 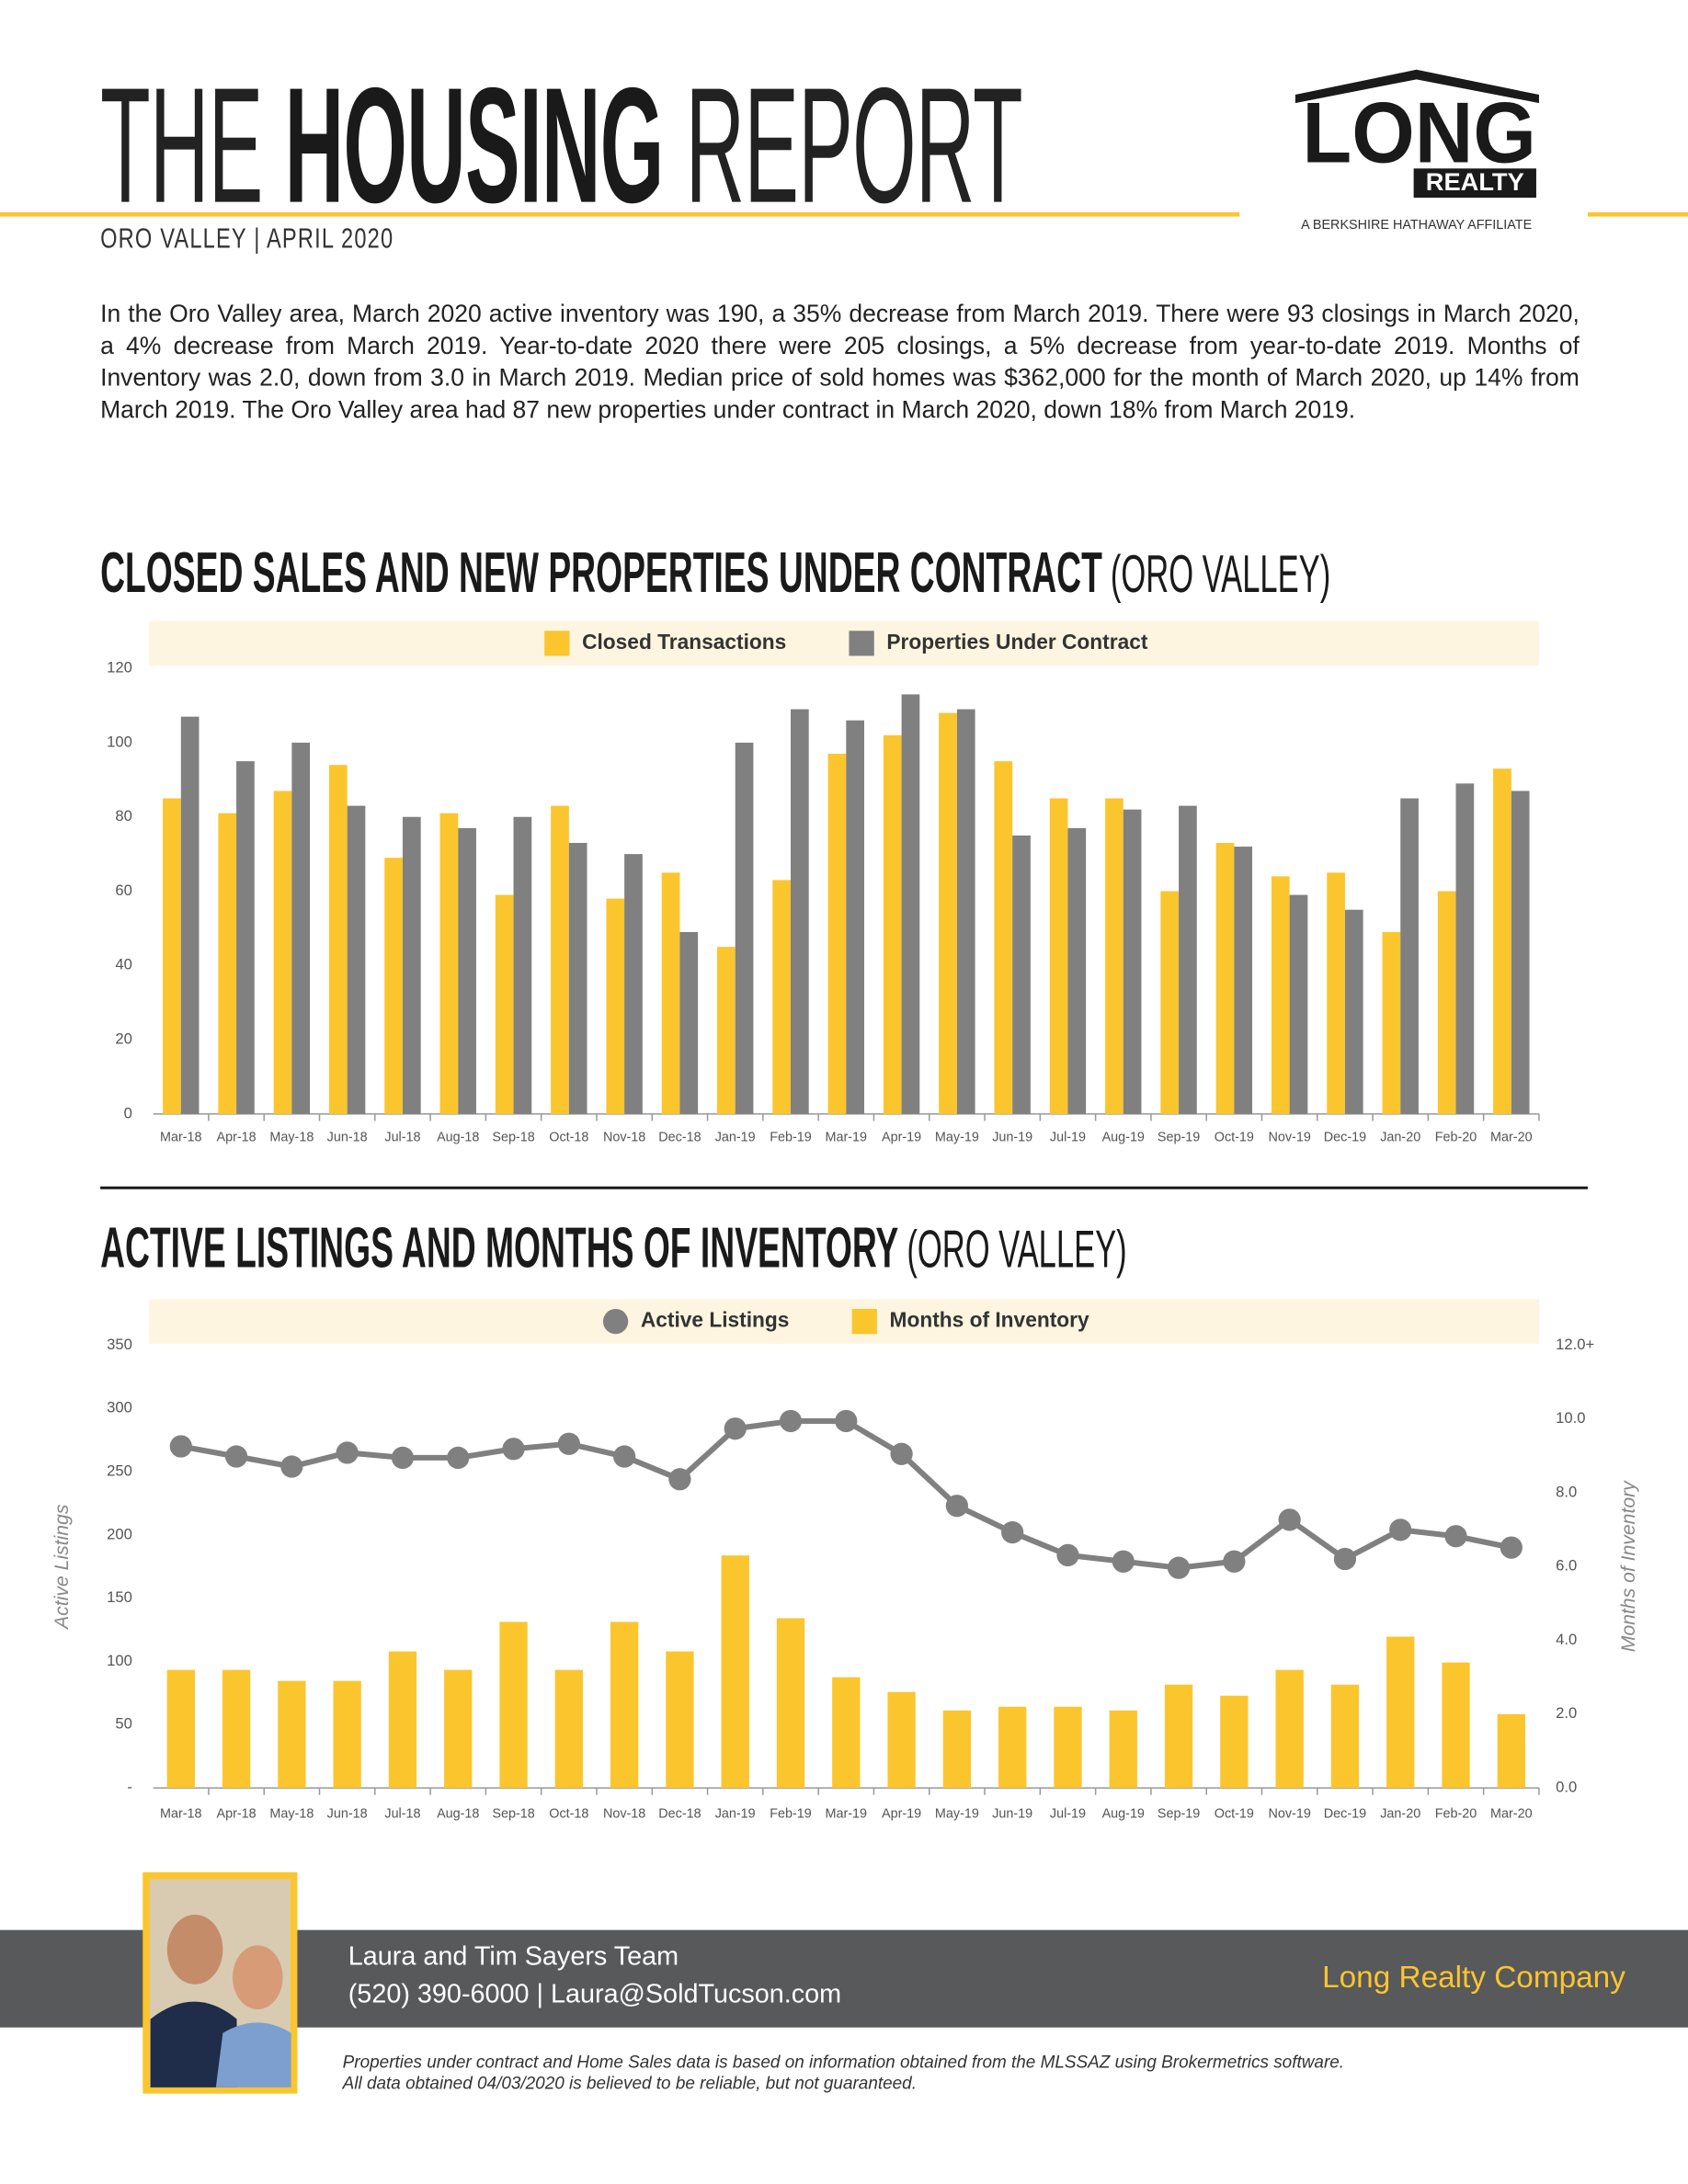 What do you see at coordinates (247, 239) in the screenshot?
I see `report-subtitle: ORO VALLEY | APRIL 2020` at bounding box center [247, 239].